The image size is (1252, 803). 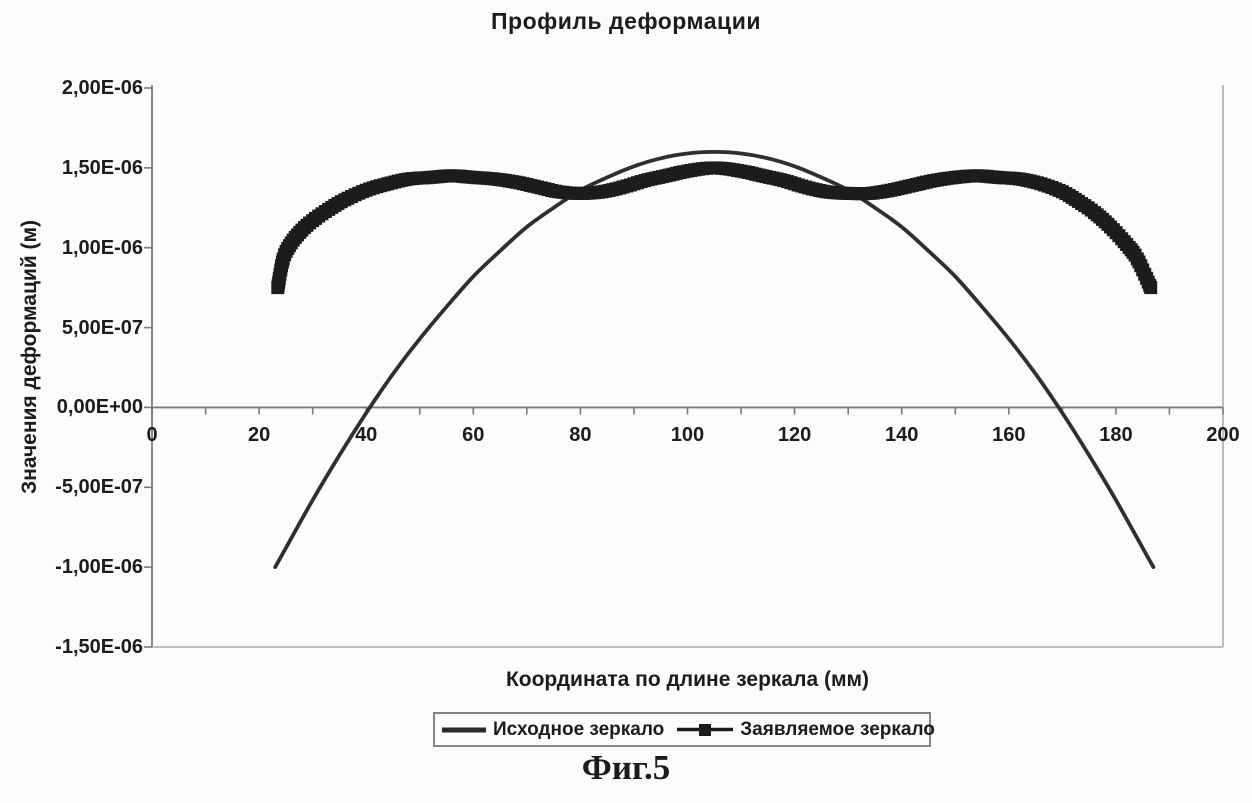 What do you see at coordinates (714, 228) in the screenshot?
I see `series-claimed-mirror-markers` at bounding box center [714, 228].